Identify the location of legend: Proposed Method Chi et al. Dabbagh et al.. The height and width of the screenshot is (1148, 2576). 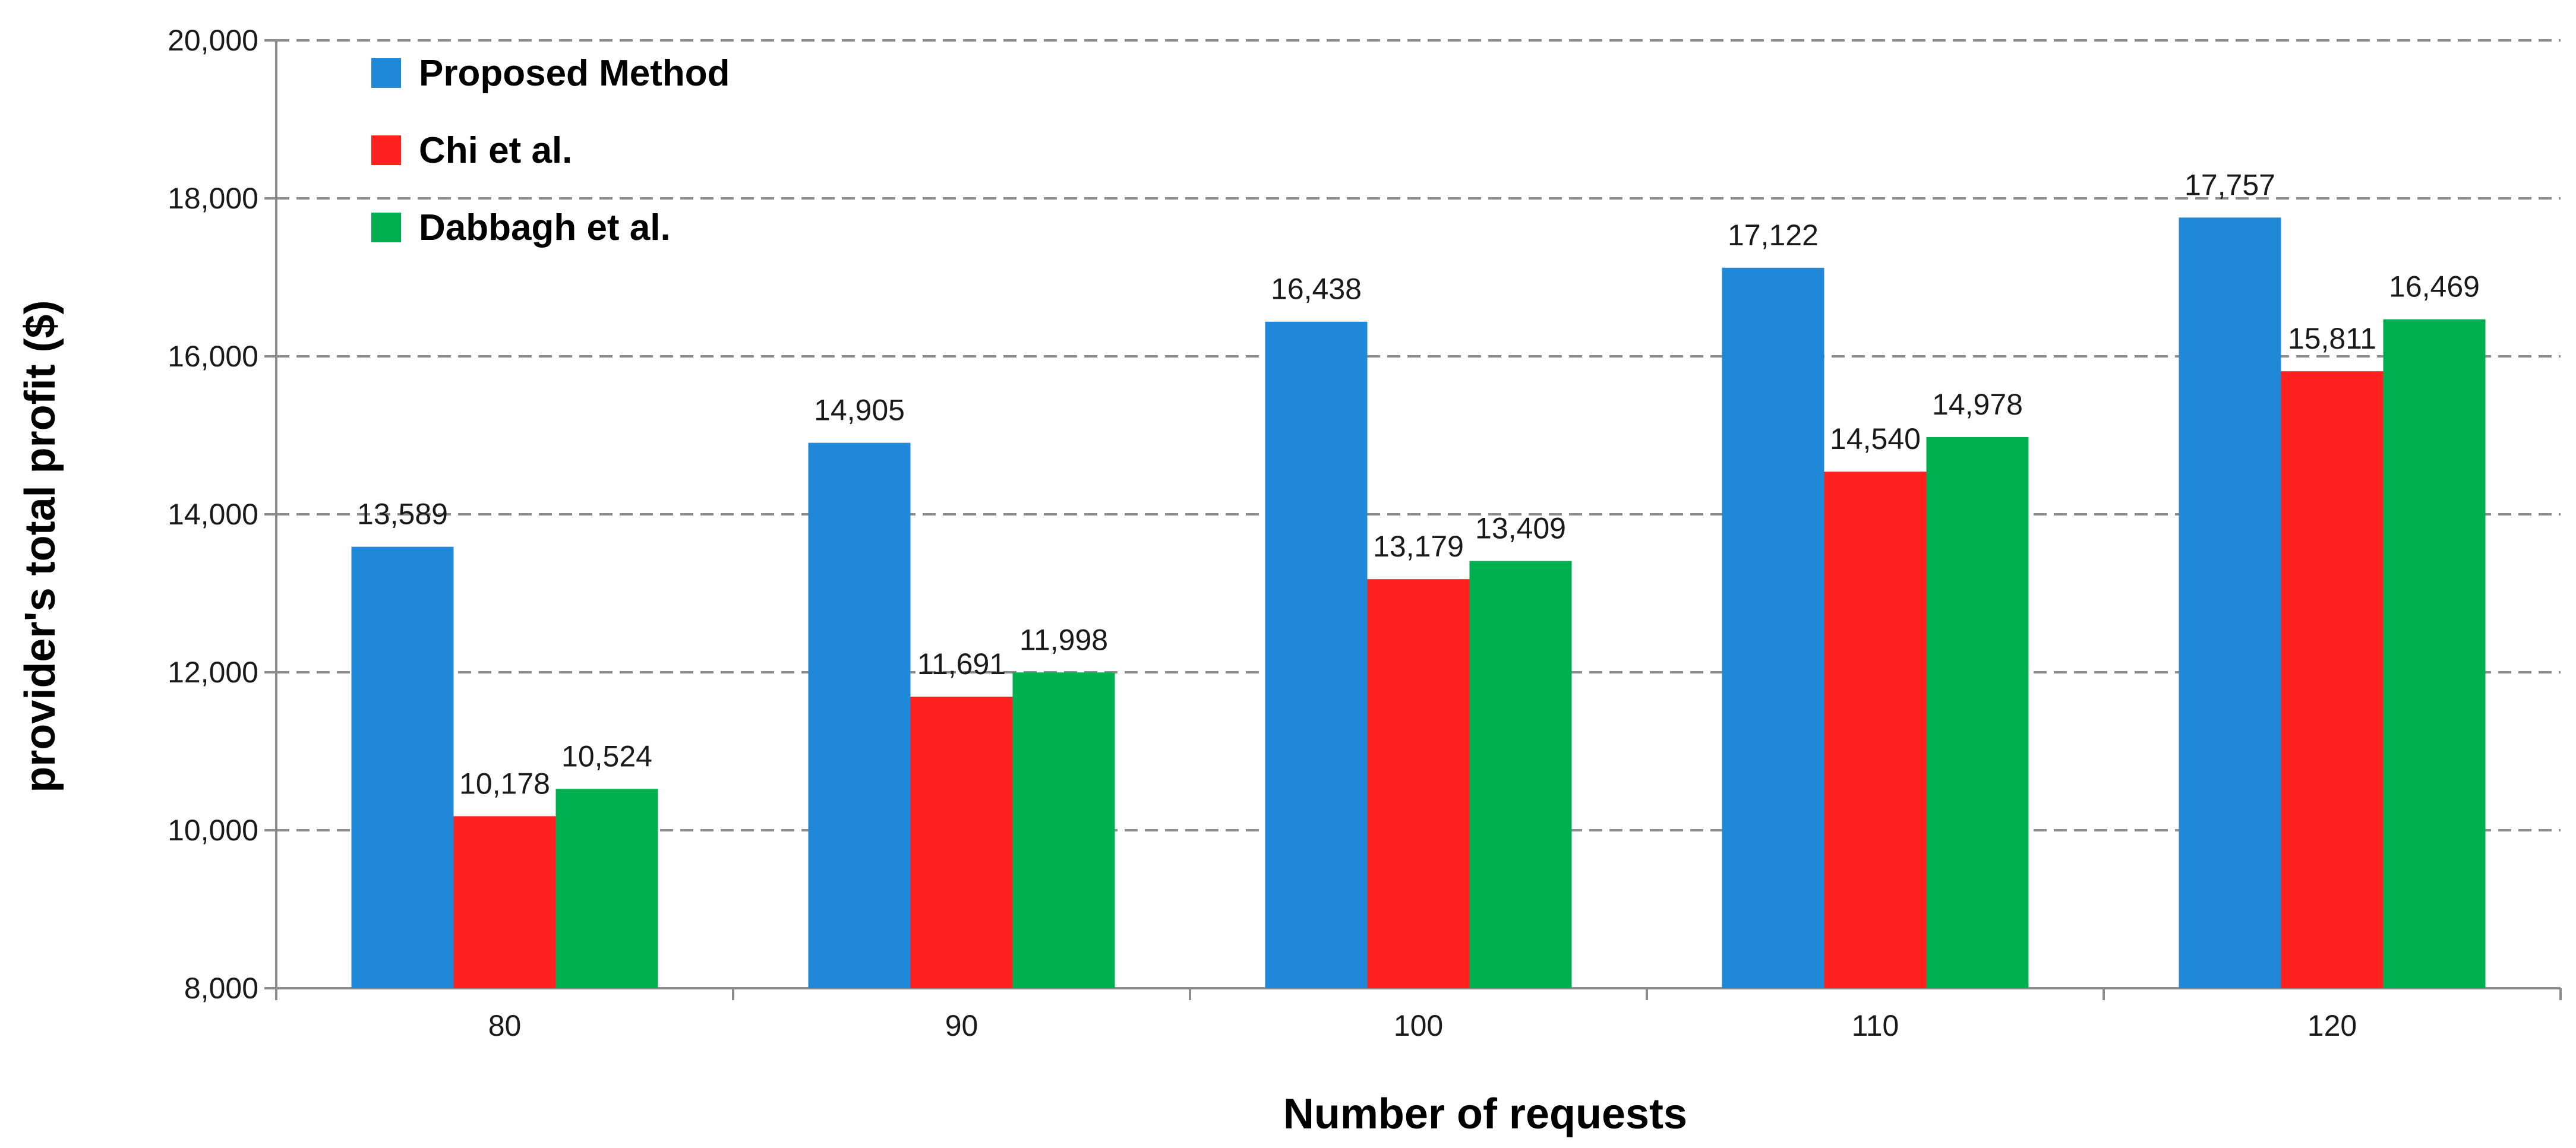
(550, 150).